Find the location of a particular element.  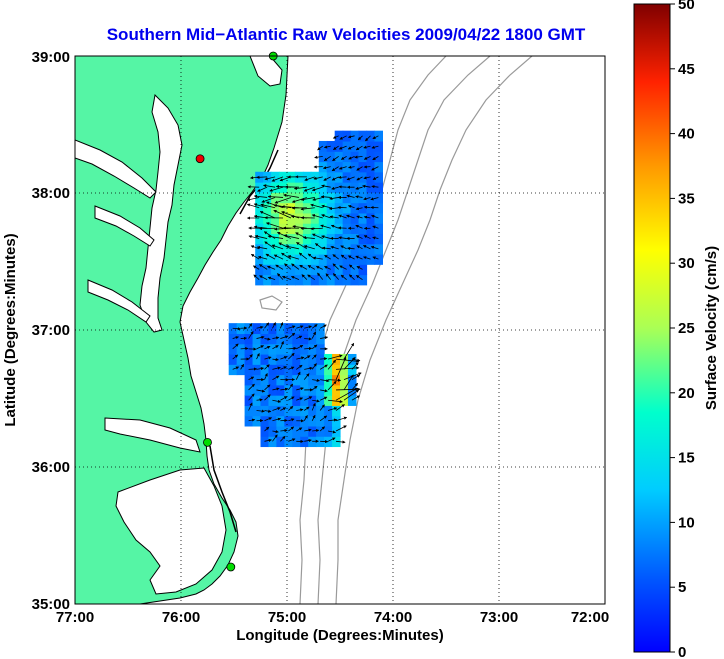

x-tick-label: 75:00 is located at coordinates (287, 617).